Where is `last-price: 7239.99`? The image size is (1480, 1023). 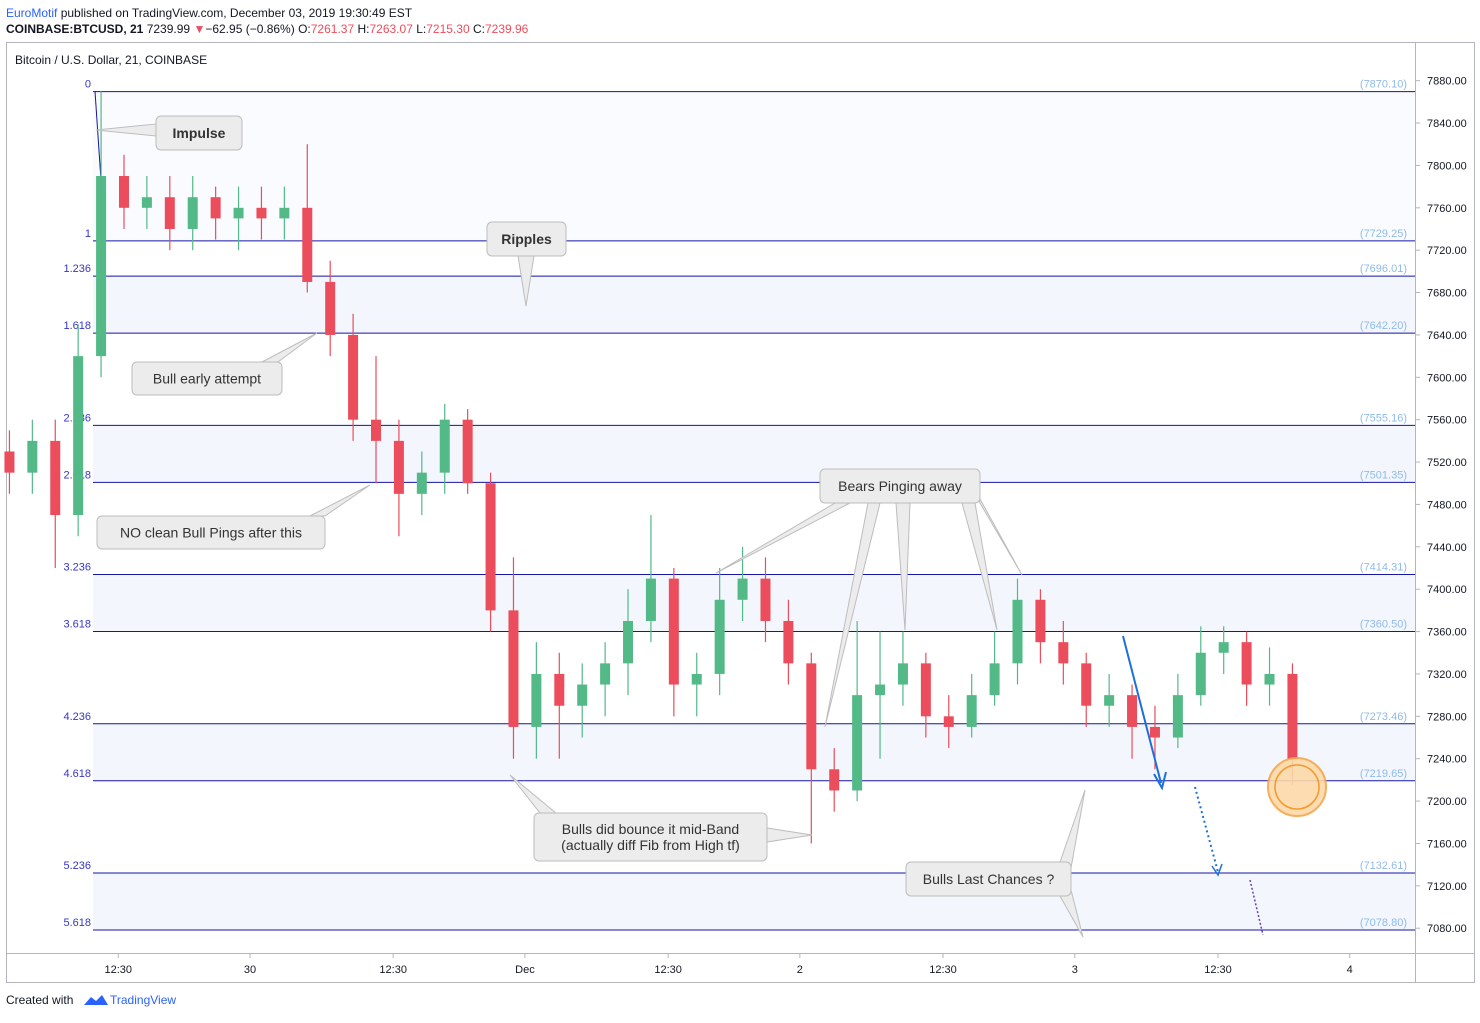
last-price: 7239.99 is located at coordinates (169, 29).